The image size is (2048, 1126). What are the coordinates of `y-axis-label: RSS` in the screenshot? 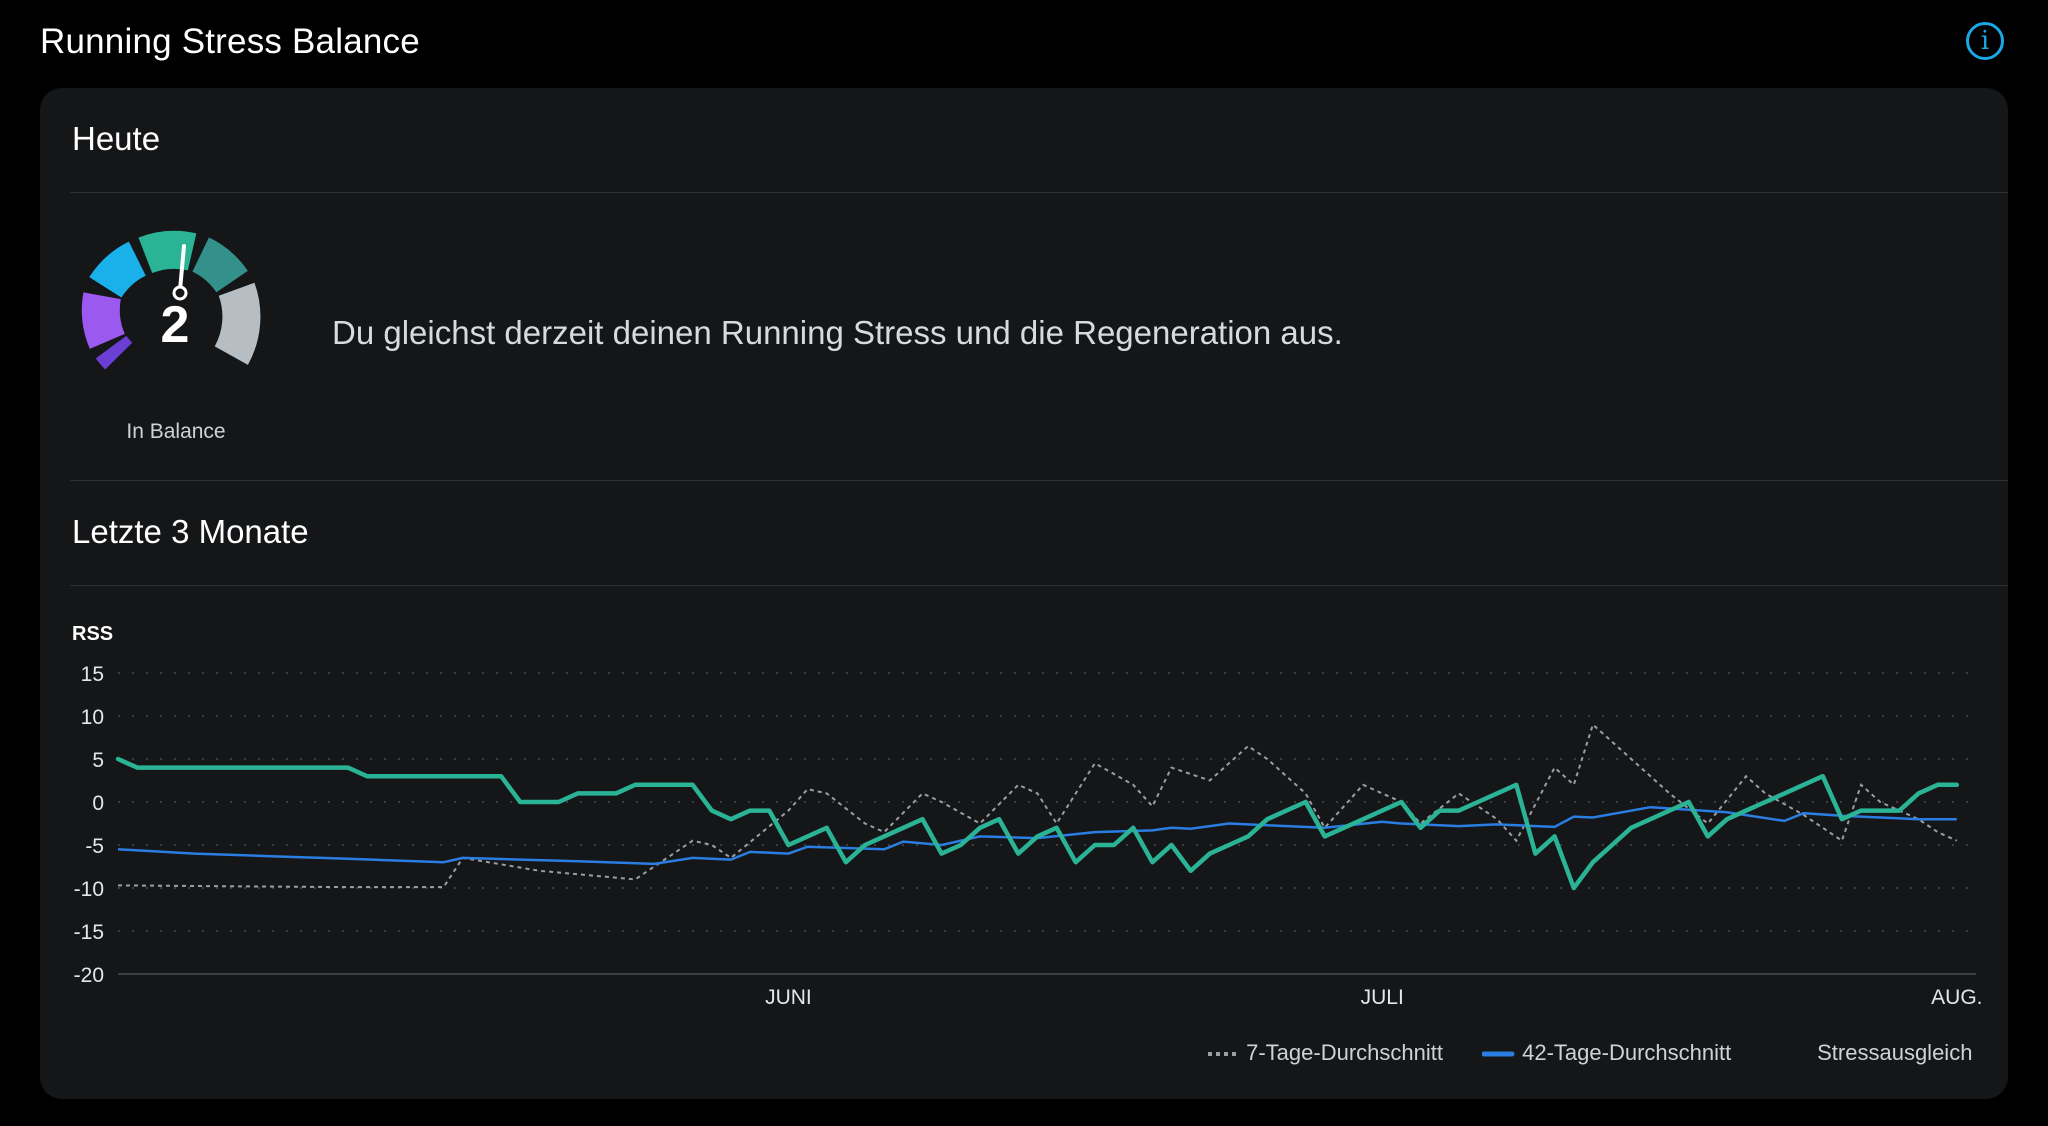 It's located at (92, 634).